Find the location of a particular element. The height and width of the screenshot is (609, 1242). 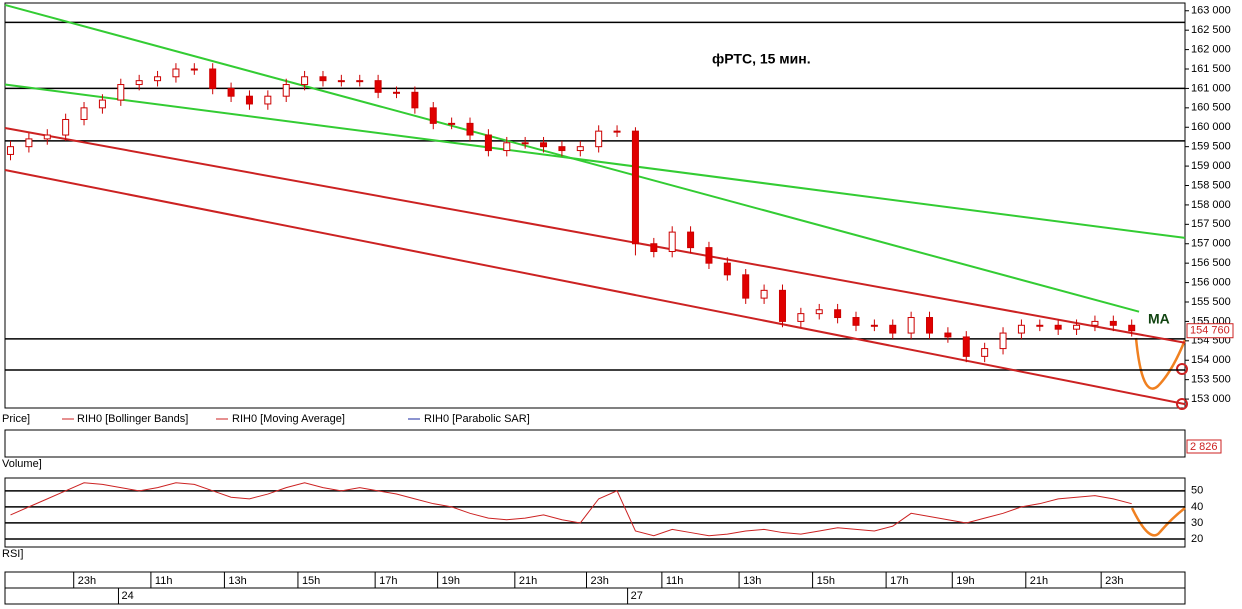

y-tick-label: 161 000 is located at coordinates (1211, 88).